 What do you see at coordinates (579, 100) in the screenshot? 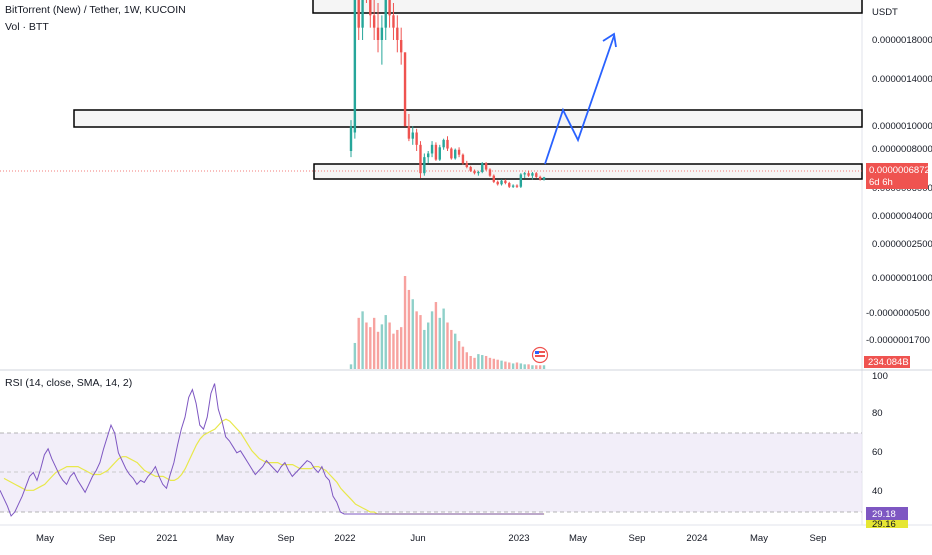
I see `projection-path` at bounding box center [579, 100].